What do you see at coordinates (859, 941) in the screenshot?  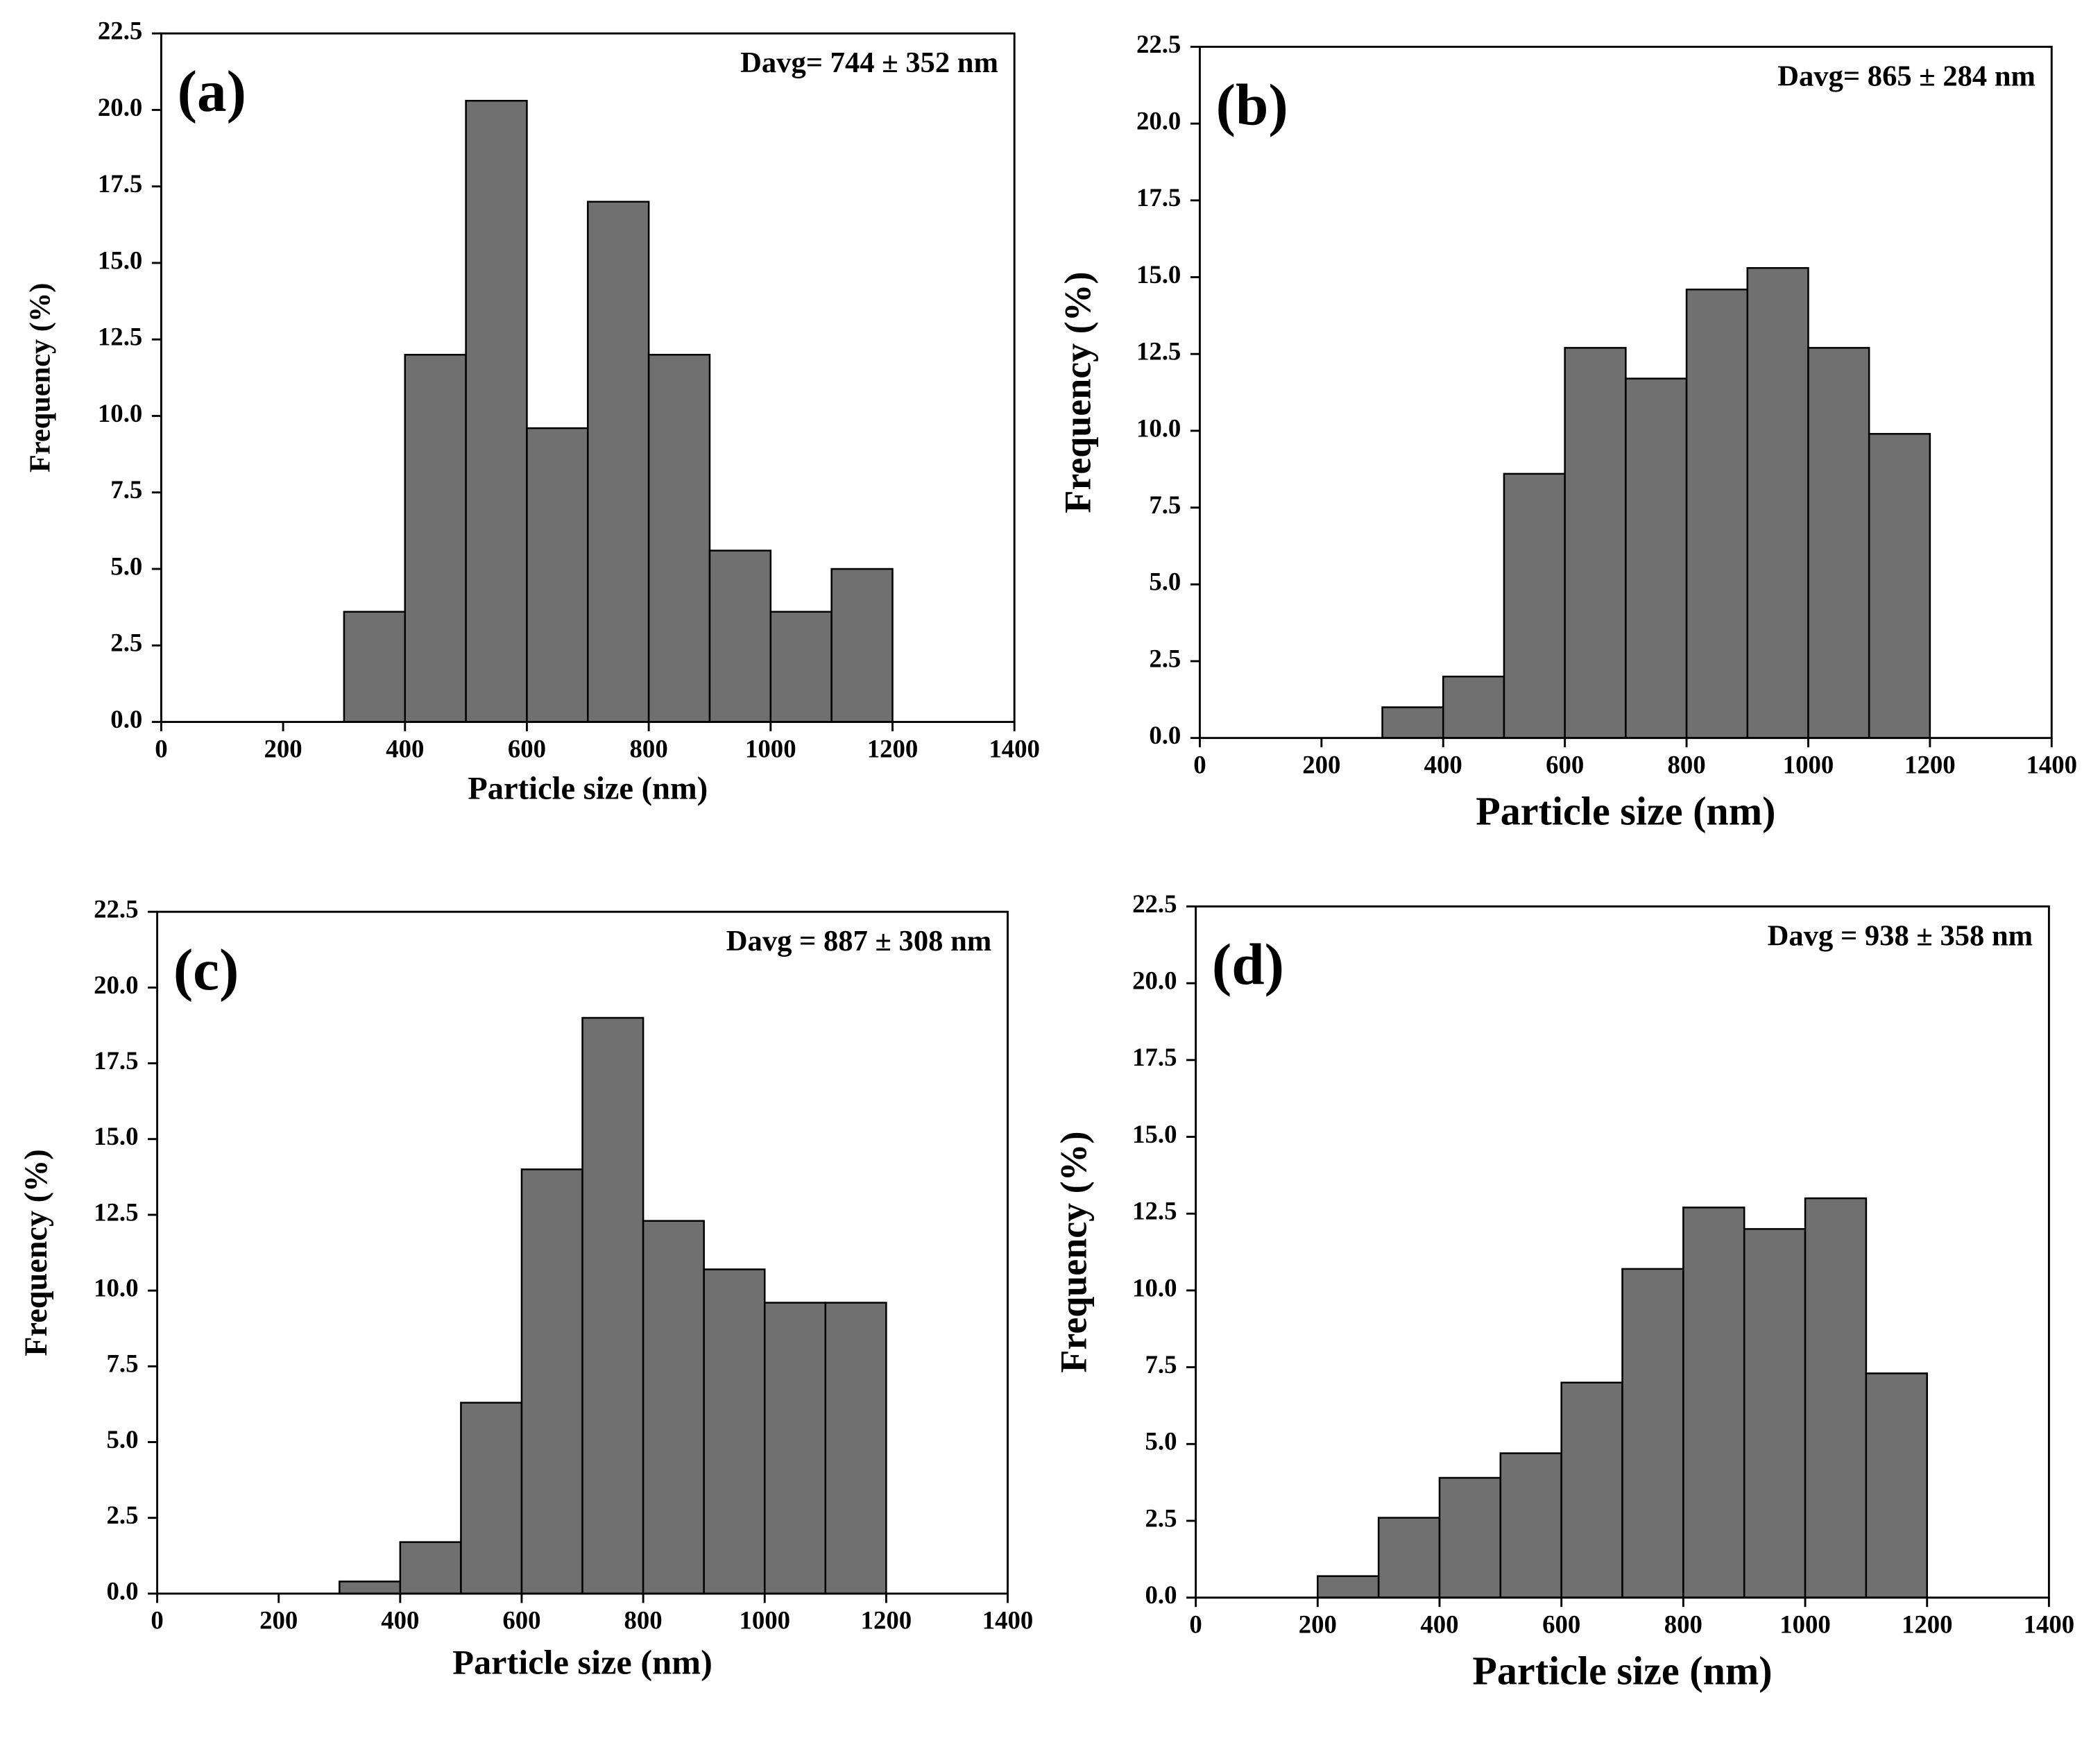 I see `annotation: Davg = 887 ± 308 nm` at bounding box center [859, 941].